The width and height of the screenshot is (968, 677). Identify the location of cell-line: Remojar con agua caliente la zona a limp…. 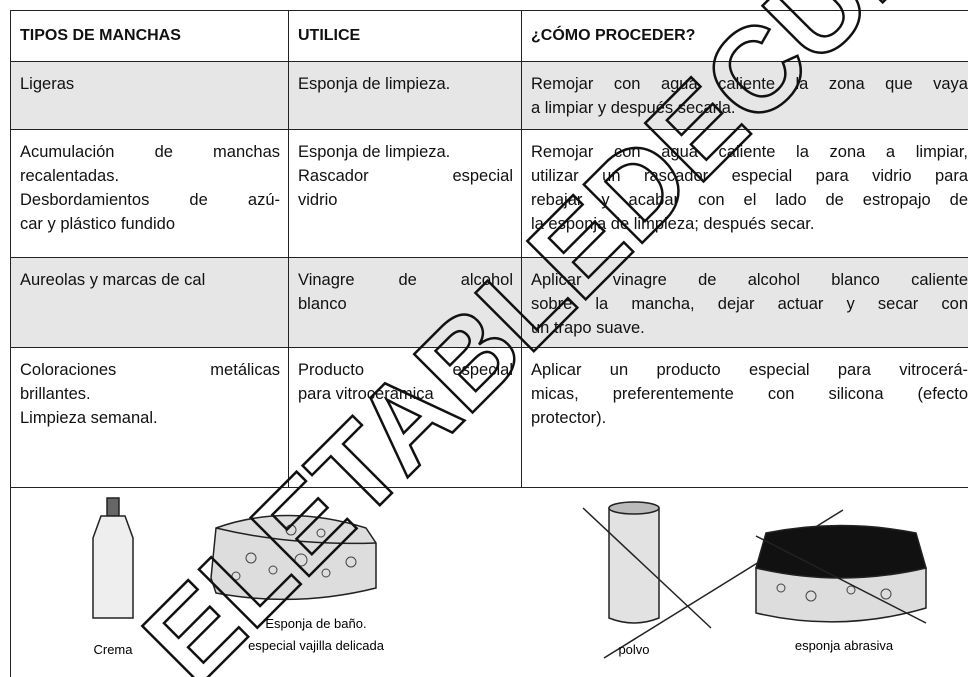
(749, 152).